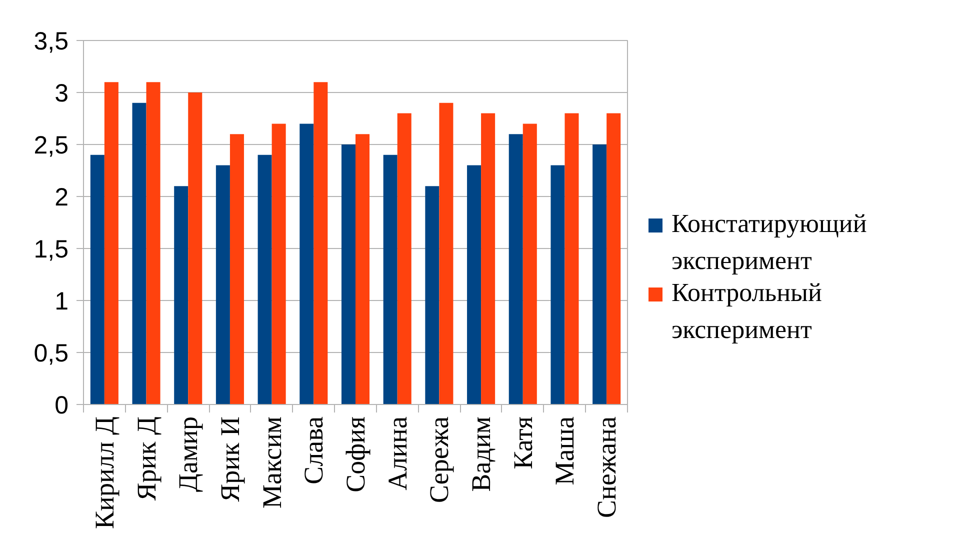 This screenshot has height=536, width=979. Describe the element at coordinates (51, 250) in the screenshot. I see `y-tick-label: 1,5` at that location.